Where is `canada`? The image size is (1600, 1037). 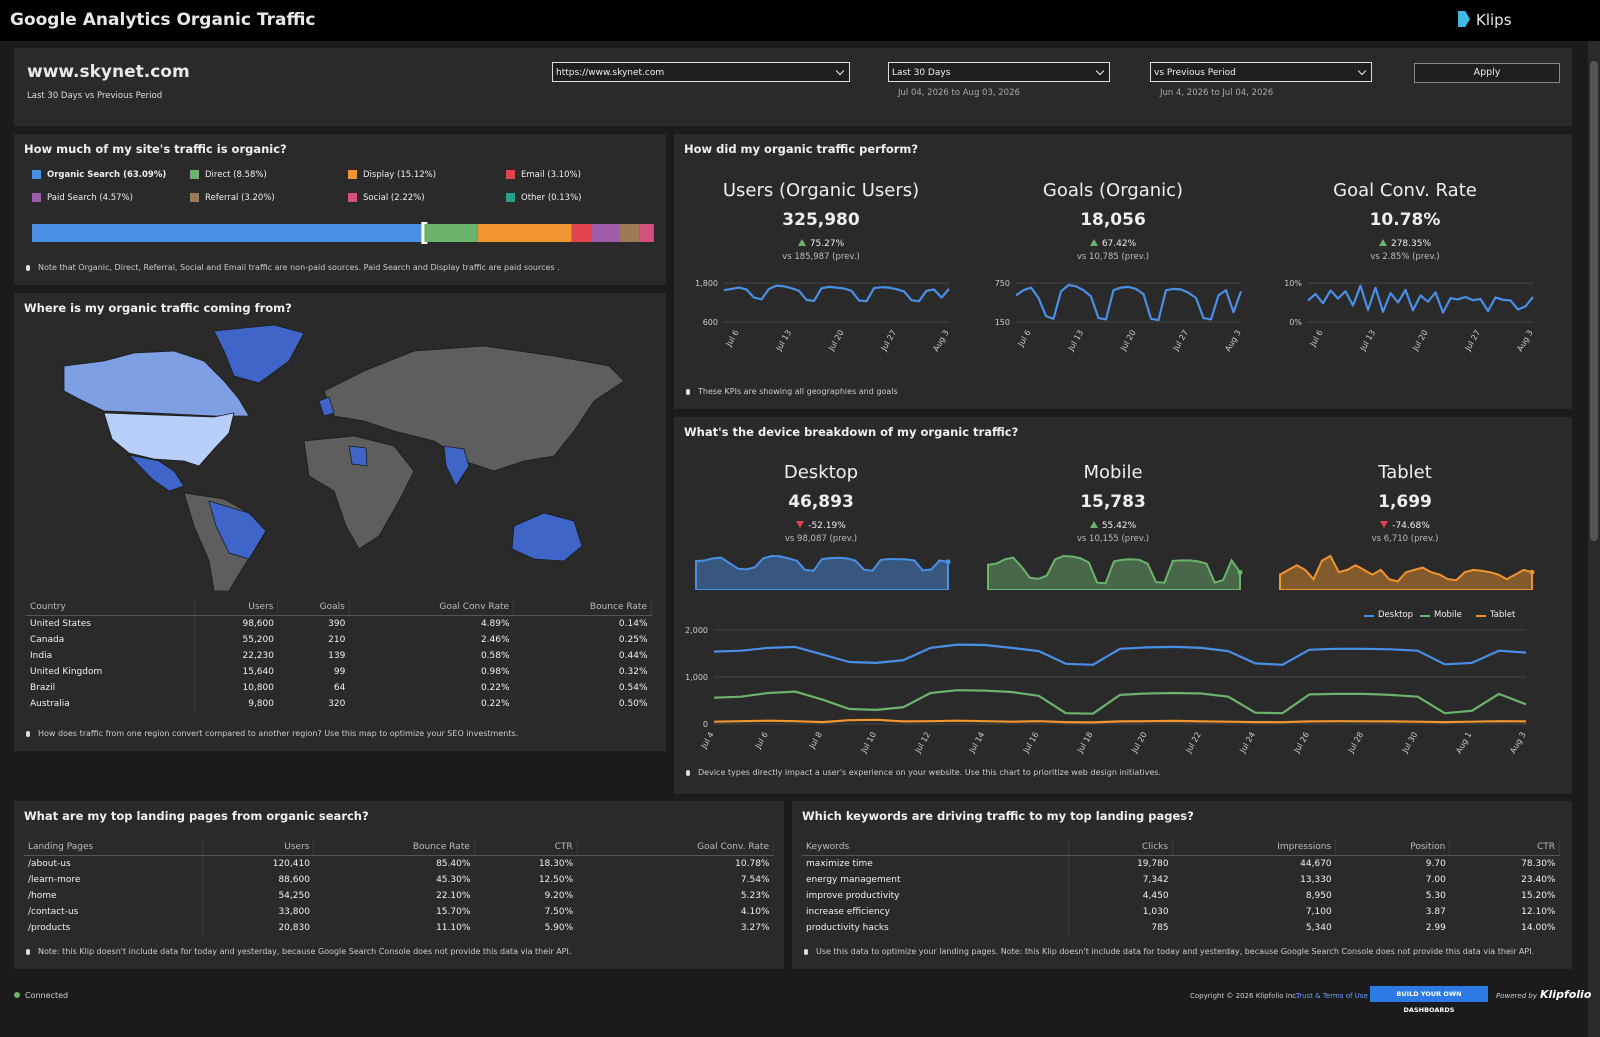
canada is located at coordinates (156, 383).